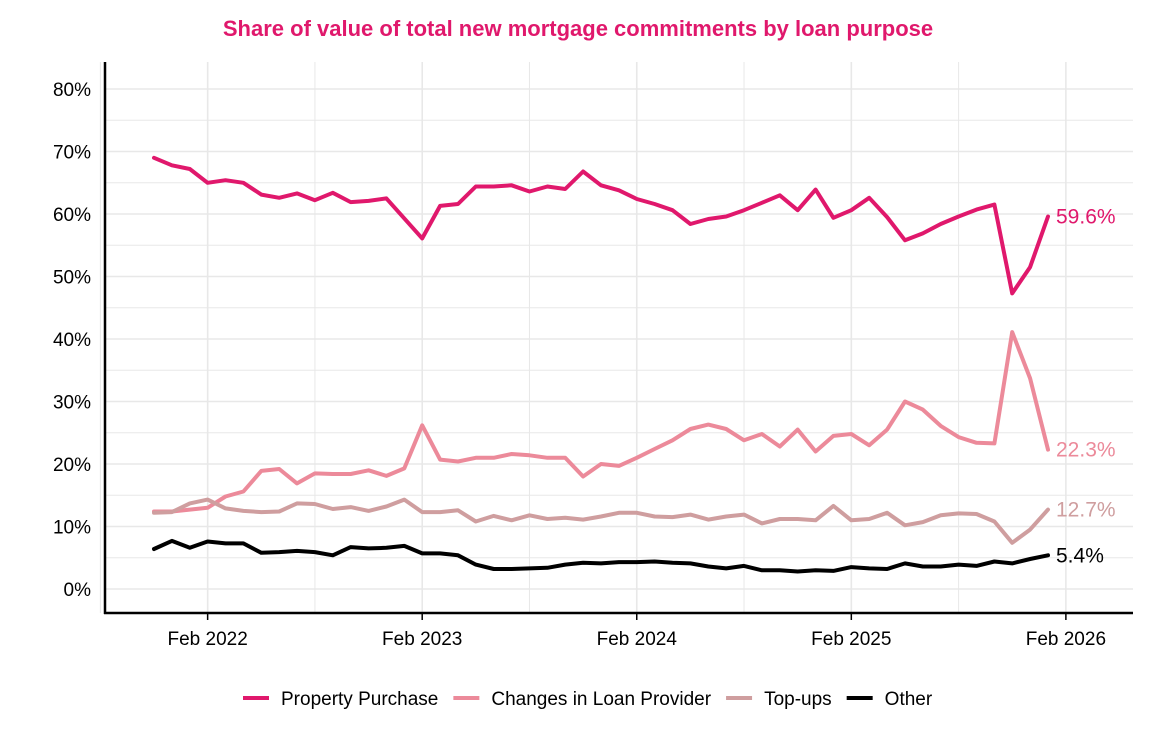 Image resolution: width=1155 pixels, height=730 pixels. Describe the element at coordinates (1086, 450) in the screenshot. I see `end-label: 22.3%` at that location.